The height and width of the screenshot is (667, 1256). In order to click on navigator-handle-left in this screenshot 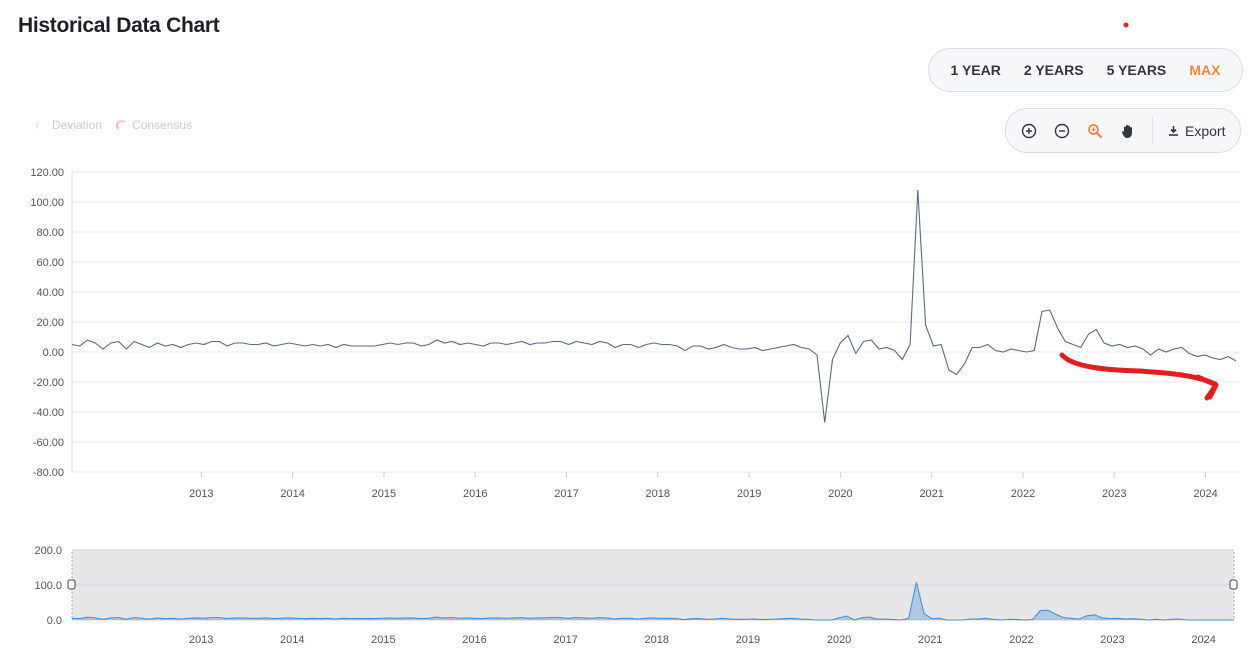, I will do `click(71, 584)`.